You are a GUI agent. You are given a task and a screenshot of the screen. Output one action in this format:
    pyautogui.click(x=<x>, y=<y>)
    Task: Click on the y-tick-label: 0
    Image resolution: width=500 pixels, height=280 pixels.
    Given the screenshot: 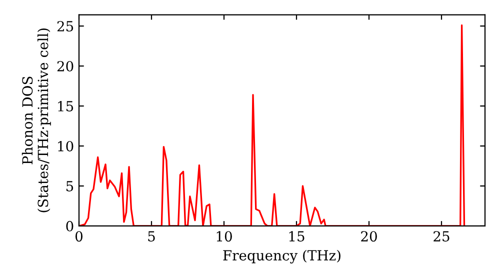 What is the action you would take?
    pyautogui.click(x=70, y=226)
    